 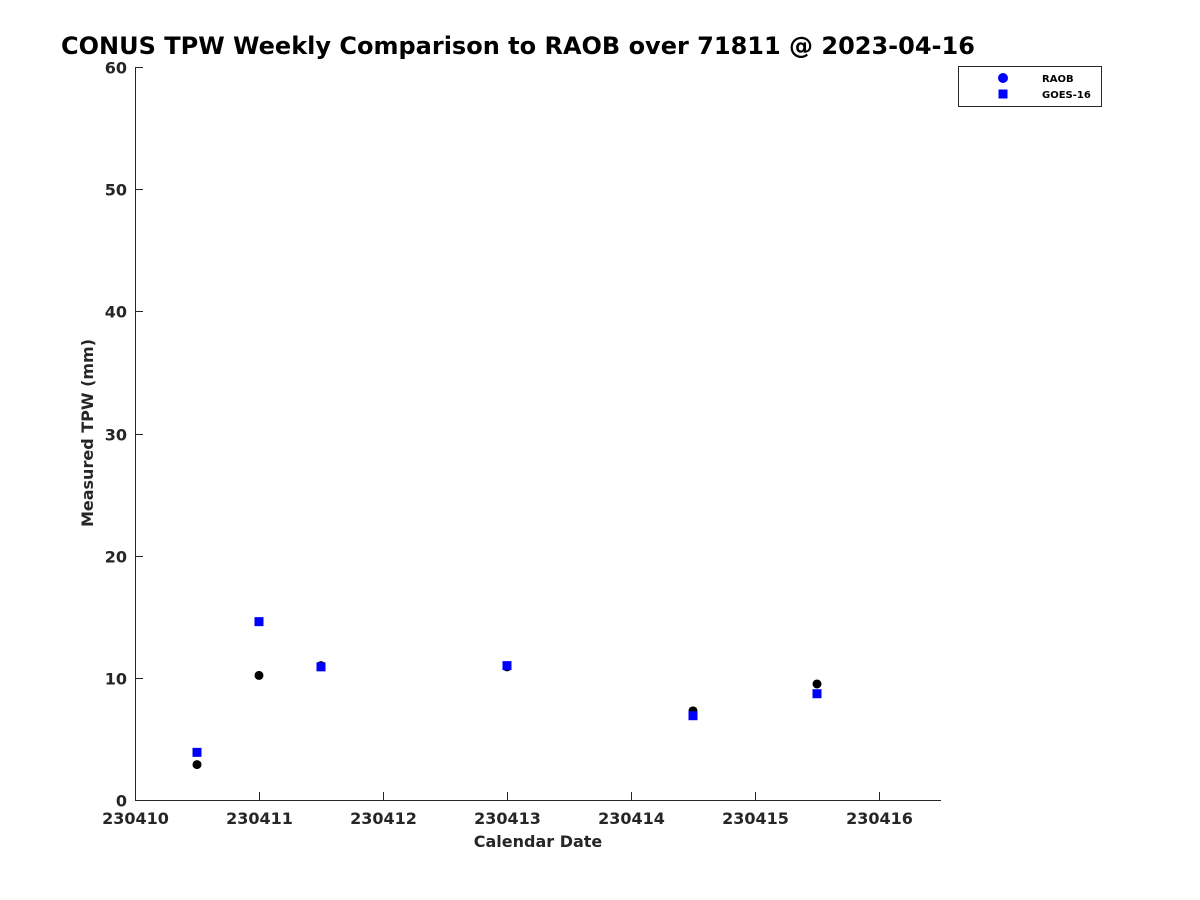 I want to click on x-tick-label: 230416, so click(x=879, y=818).